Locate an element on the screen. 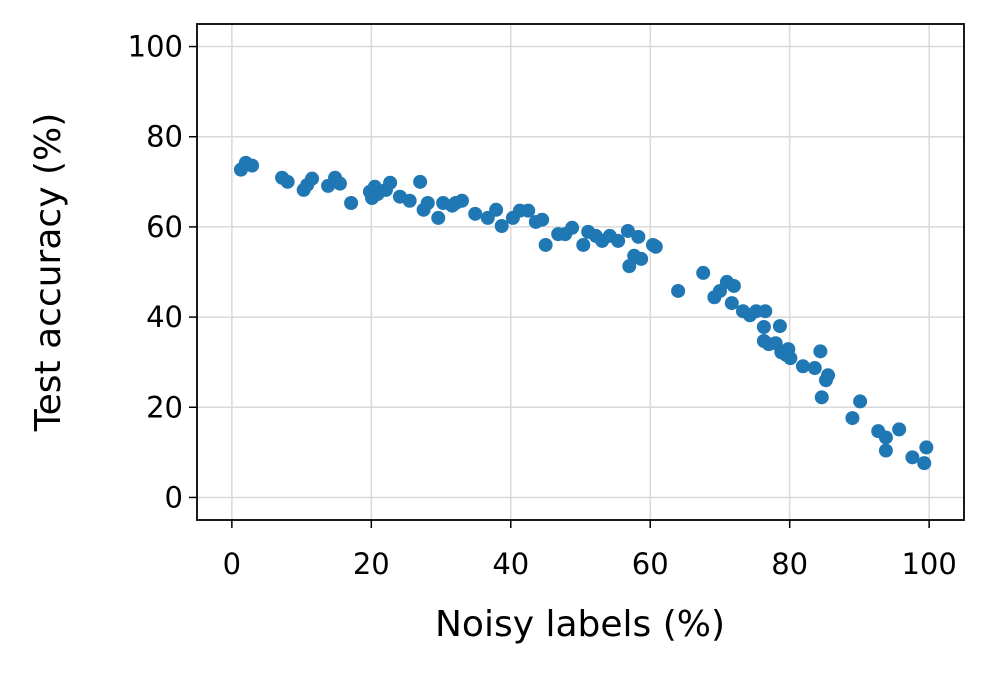 The height and width of the screenshot is (680, 997). y-tick-label: 100 is located at coordinates (155, 47).